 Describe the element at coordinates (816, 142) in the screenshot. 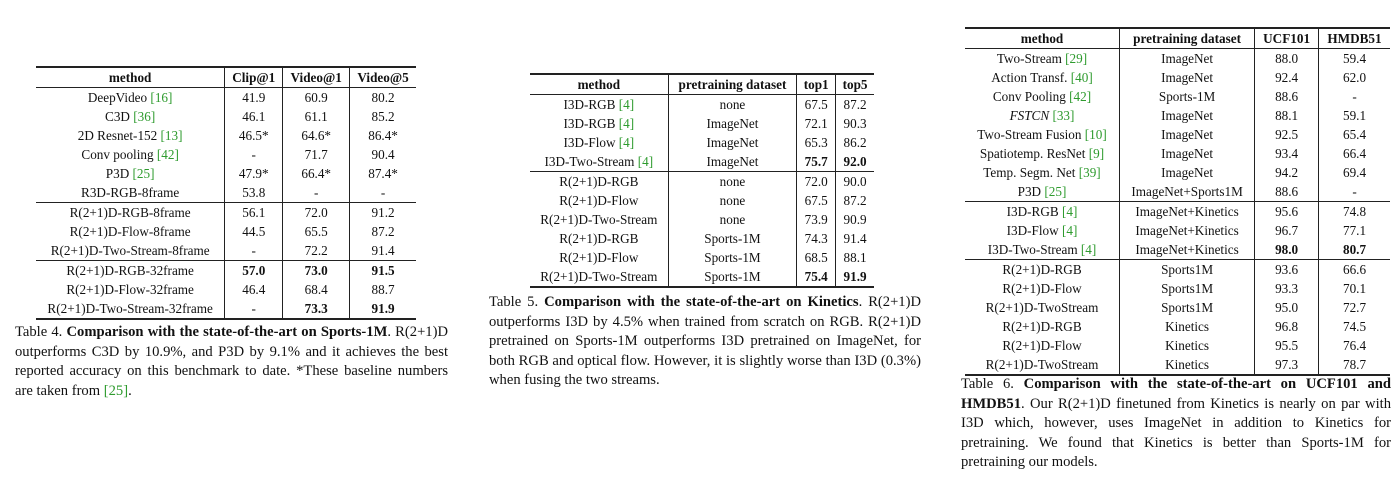

I see `value-cell: 65.3` at that location.